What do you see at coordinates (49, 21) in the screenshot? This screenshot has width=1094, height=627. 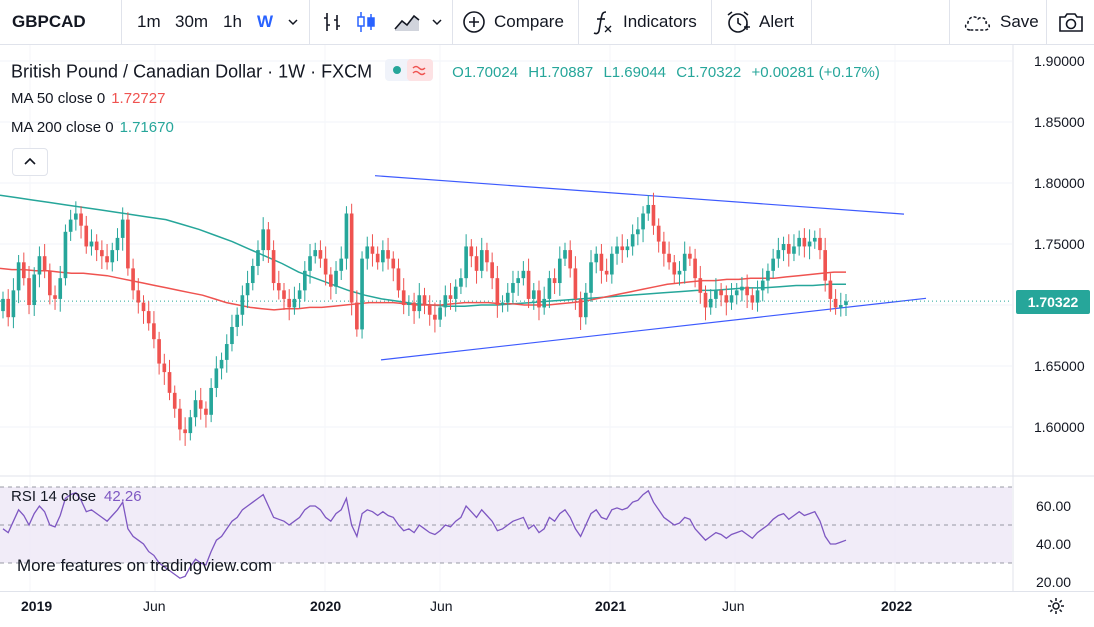 I see `symbol-search-button: GBPCAD` at bounding box center [49, 21].